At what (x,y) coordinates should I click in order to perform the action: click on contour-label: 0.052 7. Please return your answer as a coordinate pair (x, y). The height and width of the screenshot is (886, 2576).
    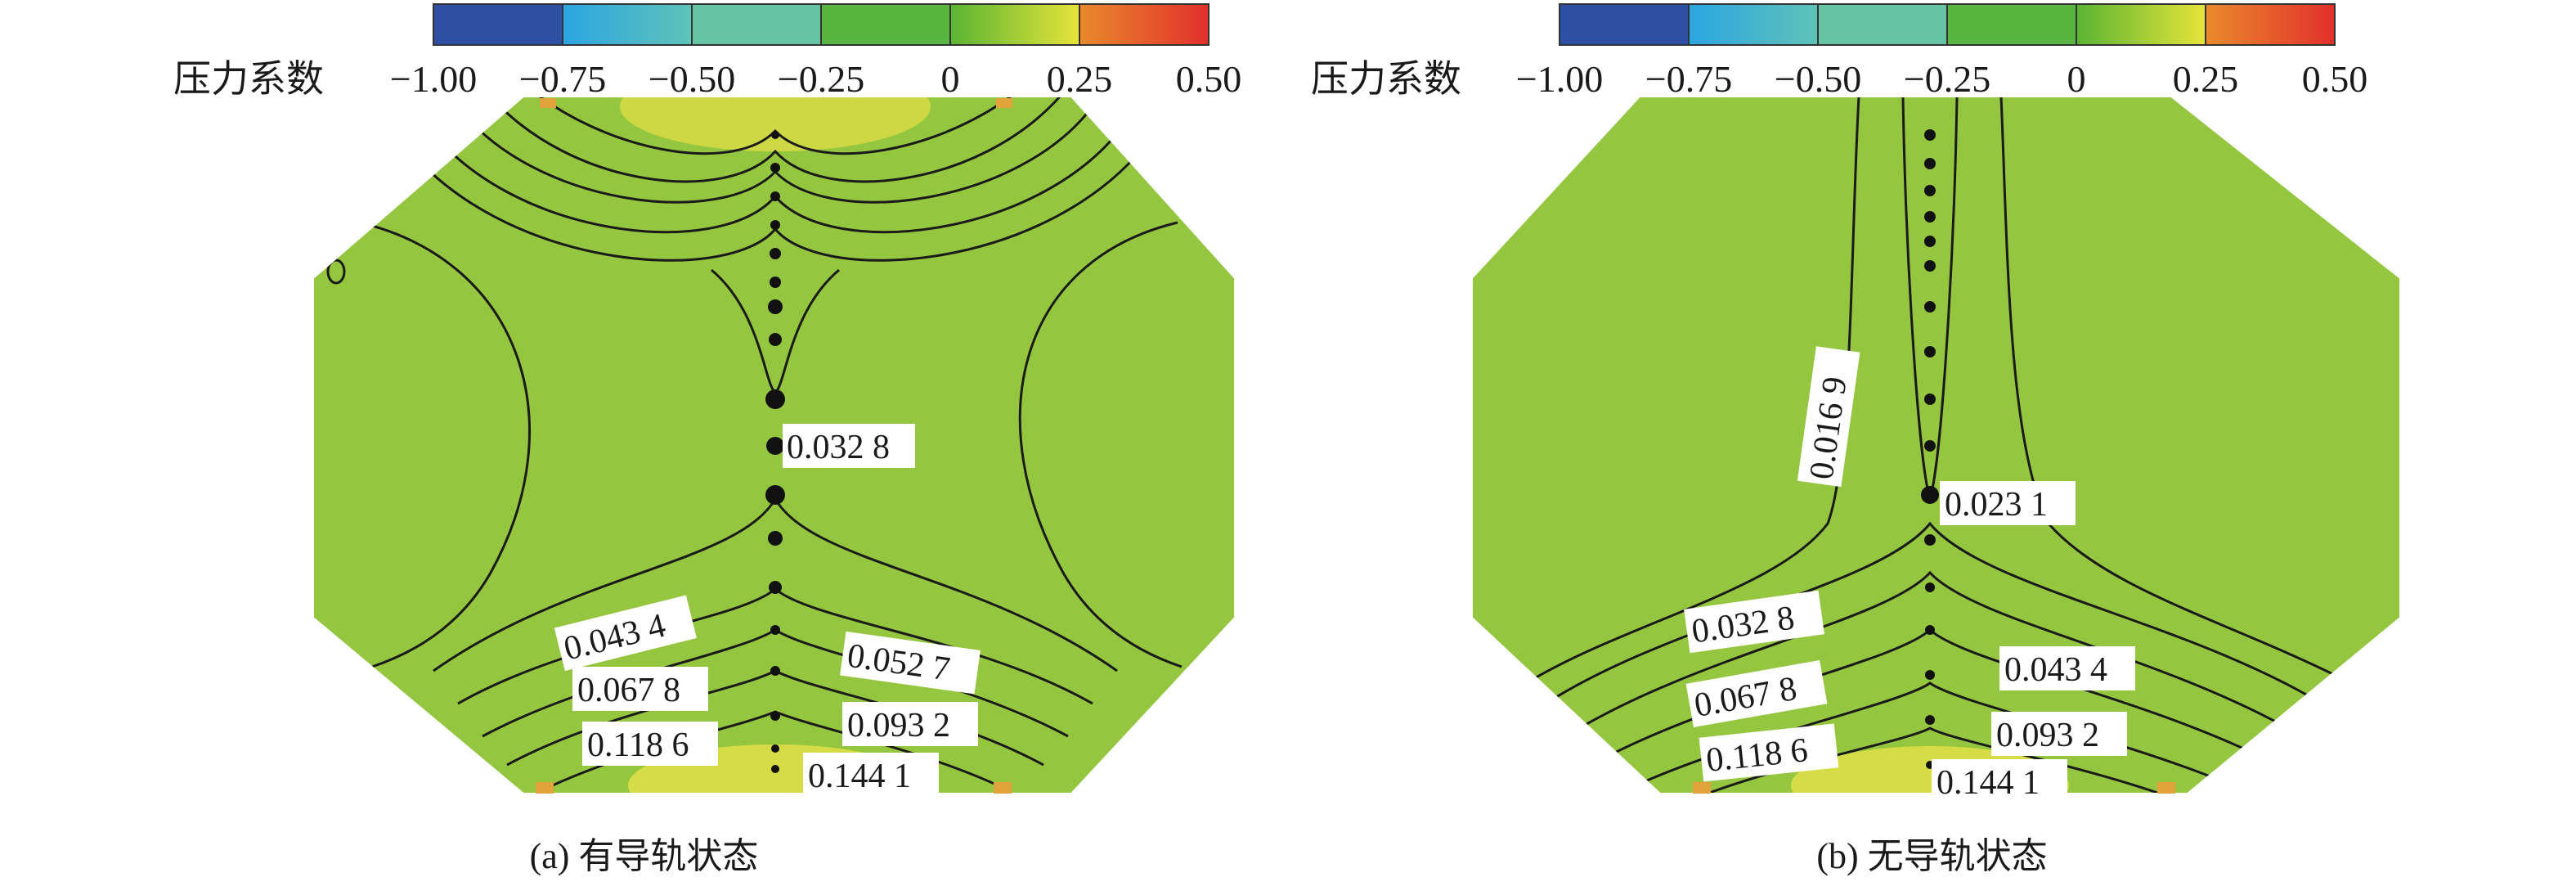
    Looking at the image, I should click on (910, 663).